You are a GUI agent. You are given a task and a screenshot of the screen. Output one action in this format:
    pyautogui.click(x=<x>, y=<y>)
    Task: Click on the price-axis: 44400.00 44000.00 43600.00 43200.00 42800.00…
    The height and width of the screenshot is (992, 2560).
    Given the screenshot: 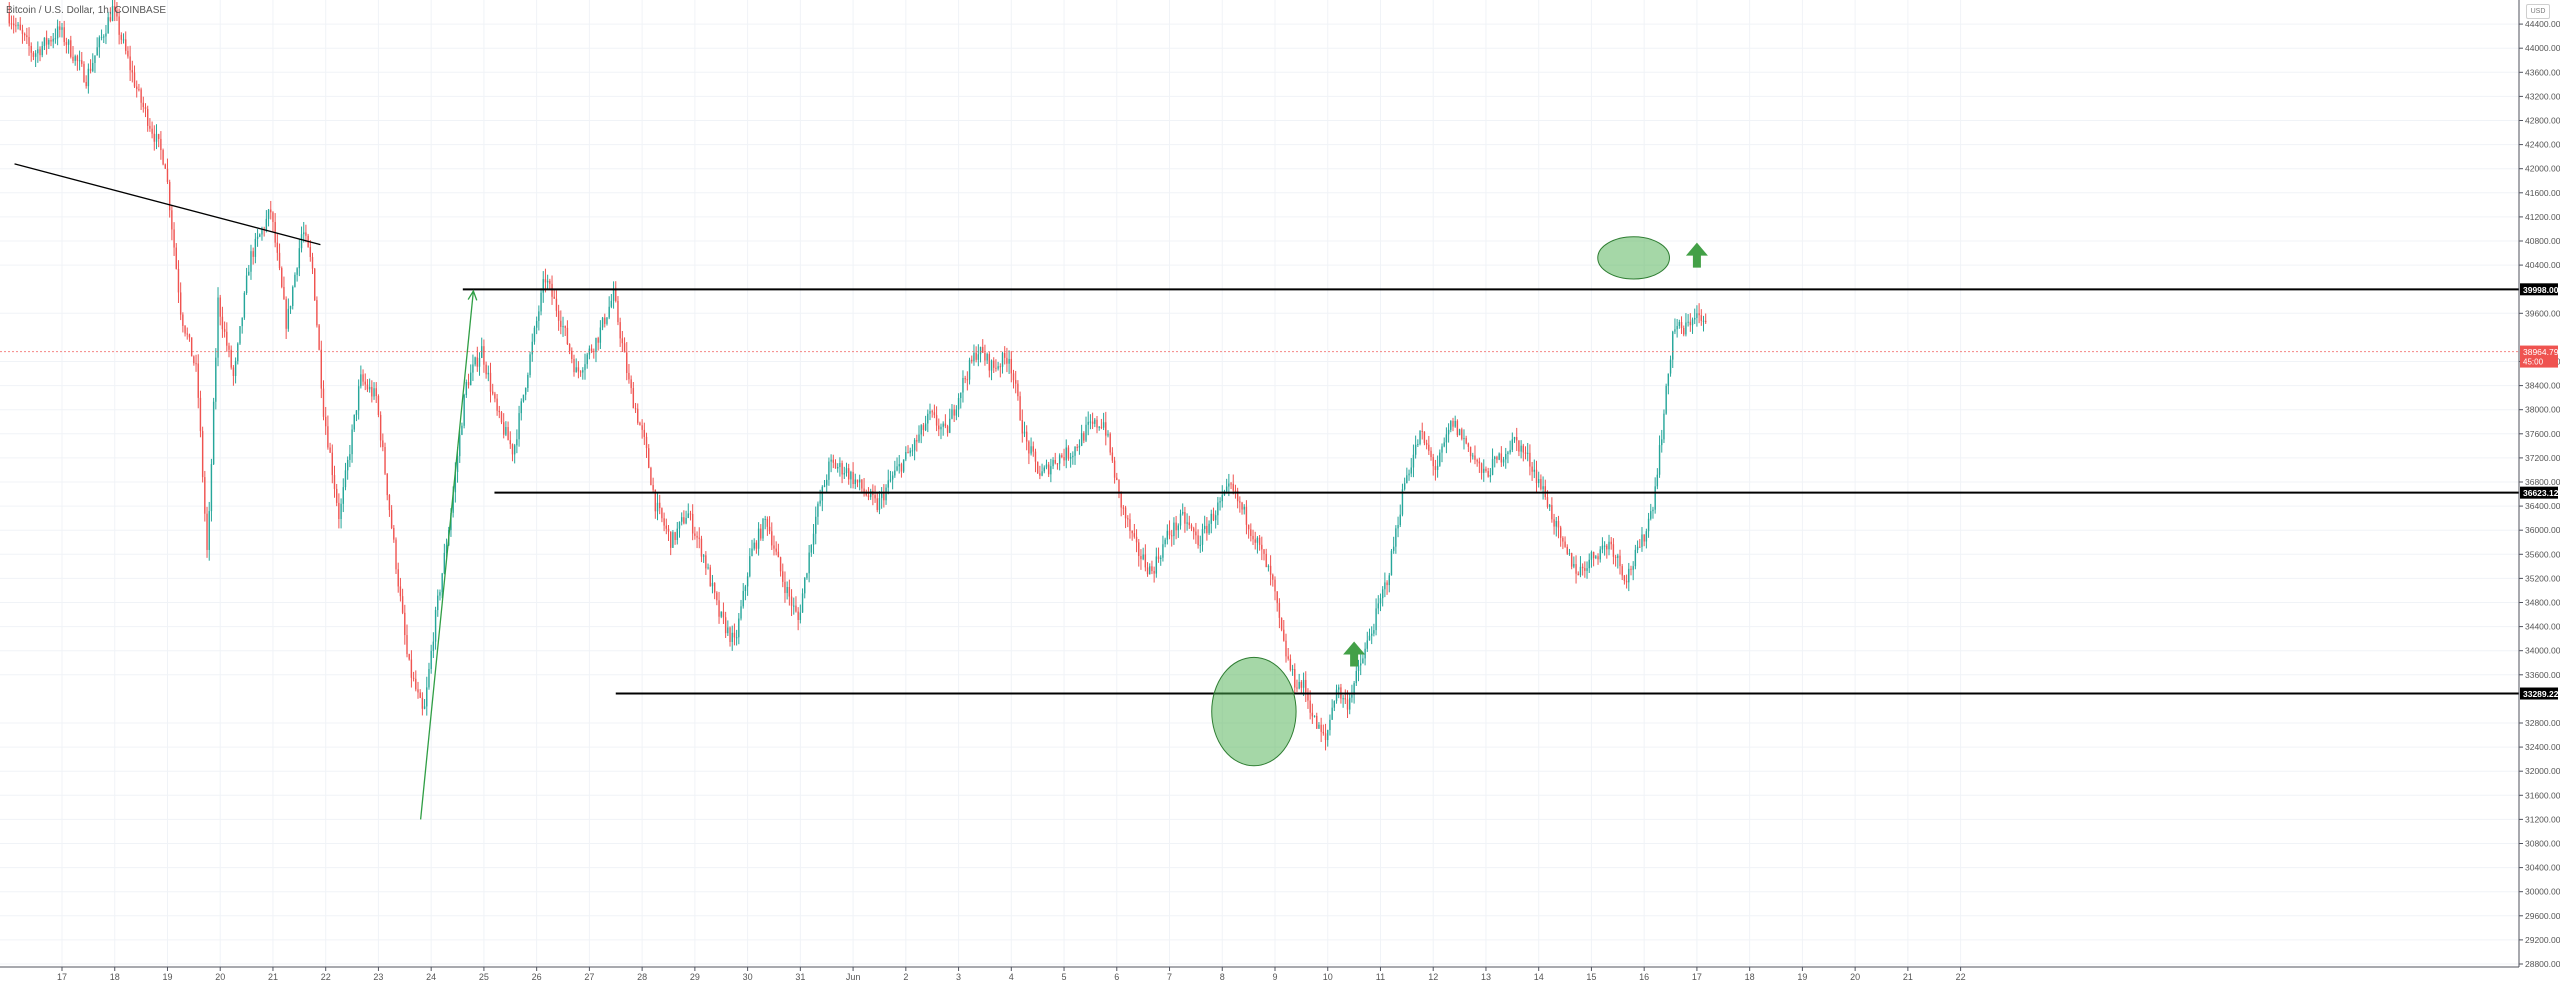 What is the action you would take?
    pyautogui.click(x=2539, y=484)
    